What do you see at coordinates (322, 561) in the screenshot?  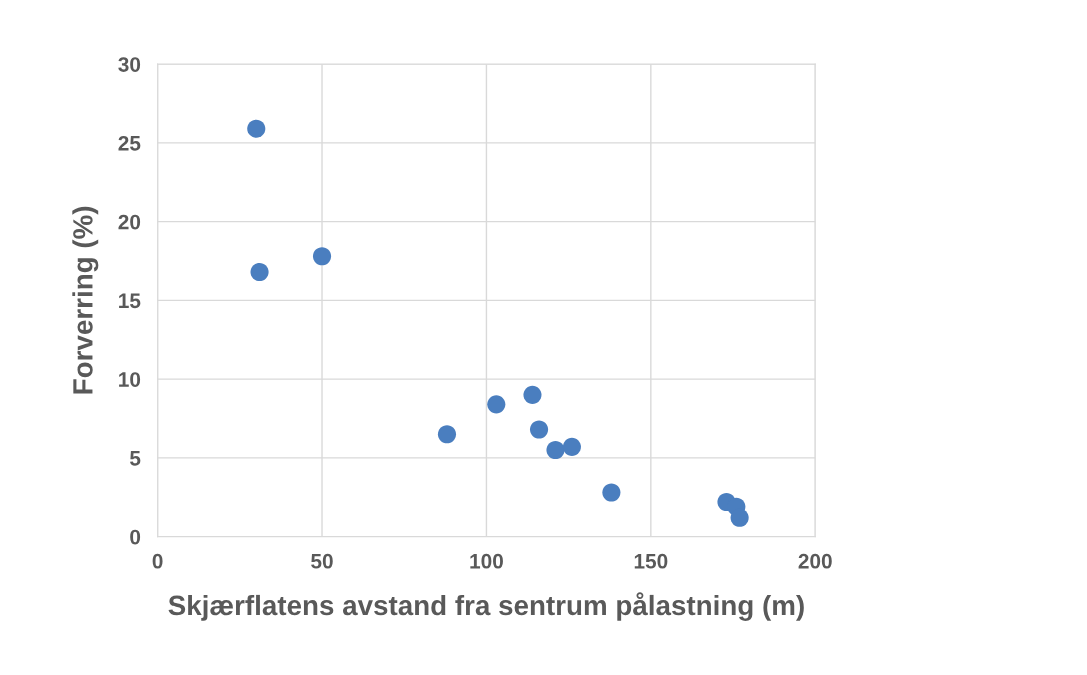 I see `x-tick-label: 50` at bounding box center [322, 561].